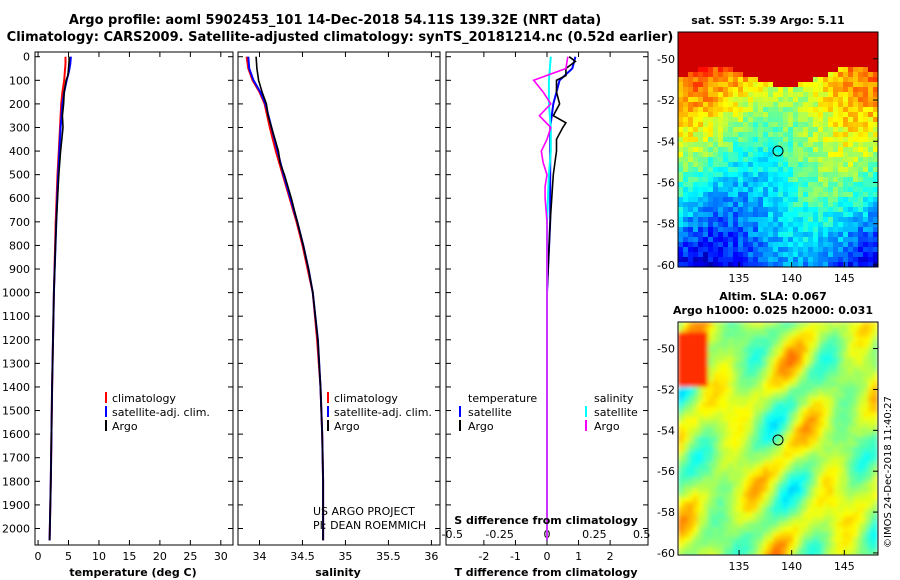 The height and width of the screenshot is (580, 900). I want to click on legend-swatch-satellite, so click(106, 411).